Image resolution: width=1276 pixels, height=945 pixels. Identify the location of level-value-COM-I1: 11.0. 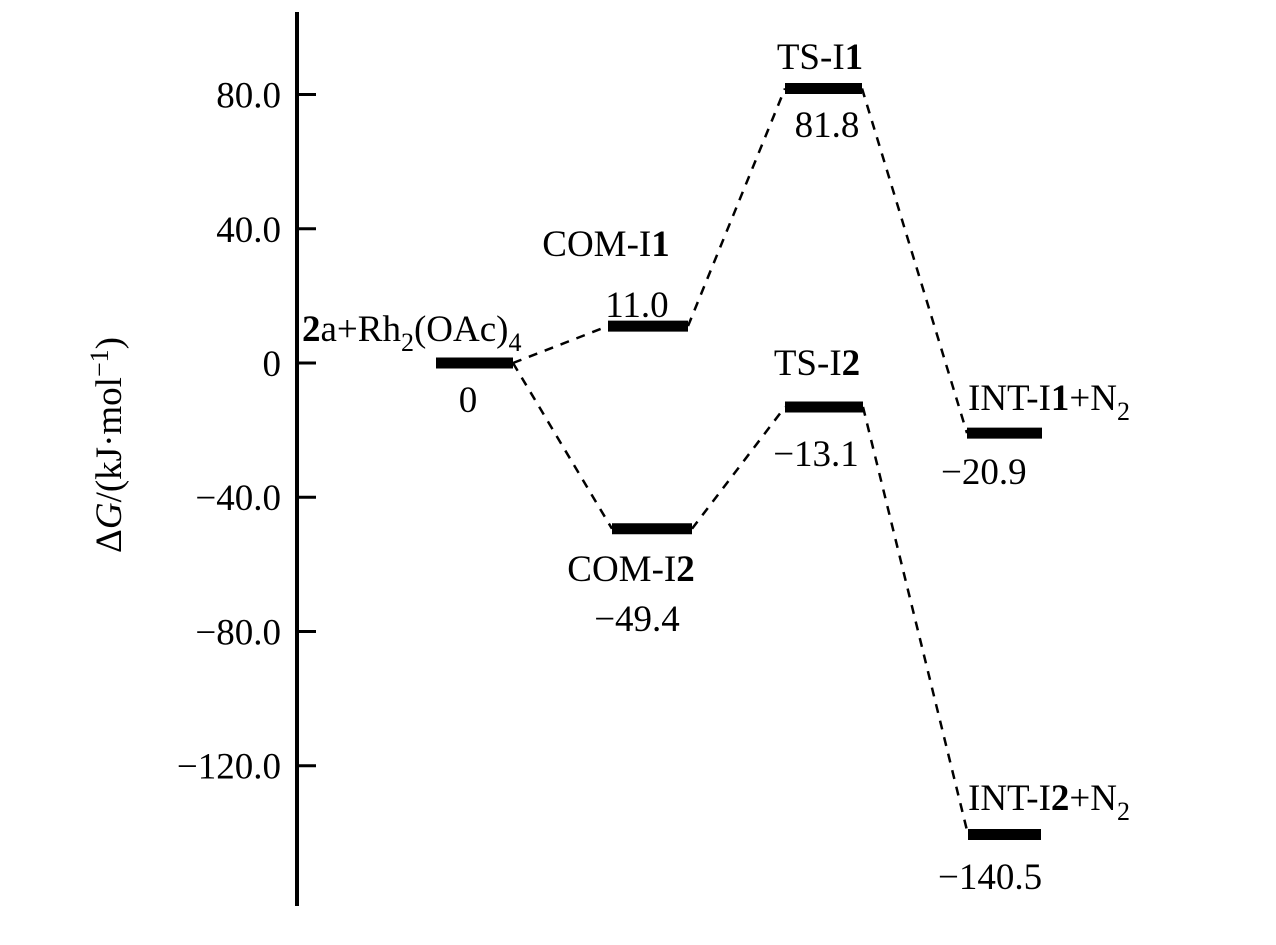
(636, 305).